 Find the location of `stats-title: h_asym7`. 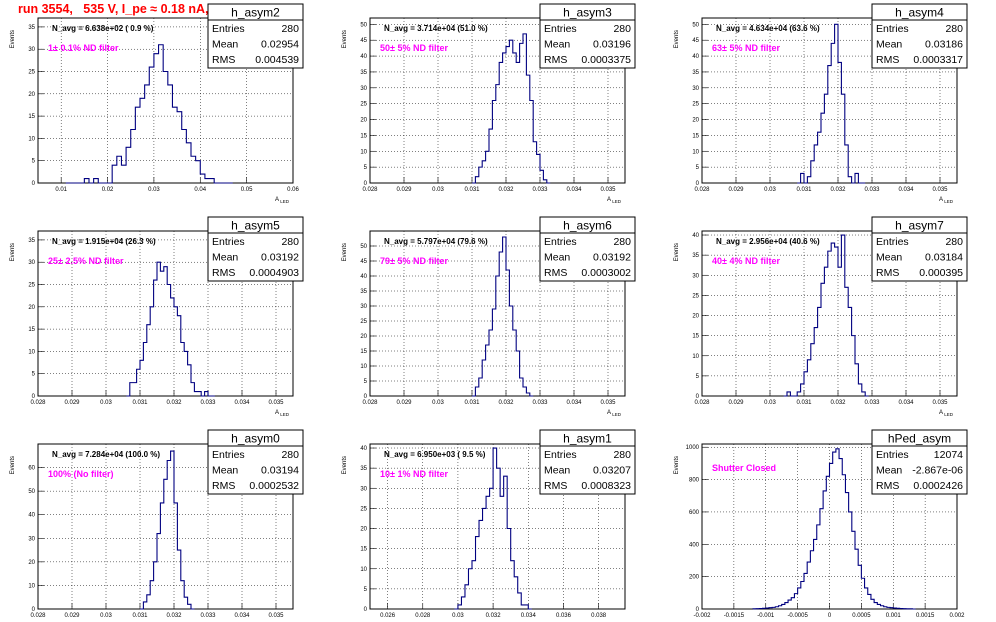

stats-title: h_asym7 is located at coordinates (919, 226).